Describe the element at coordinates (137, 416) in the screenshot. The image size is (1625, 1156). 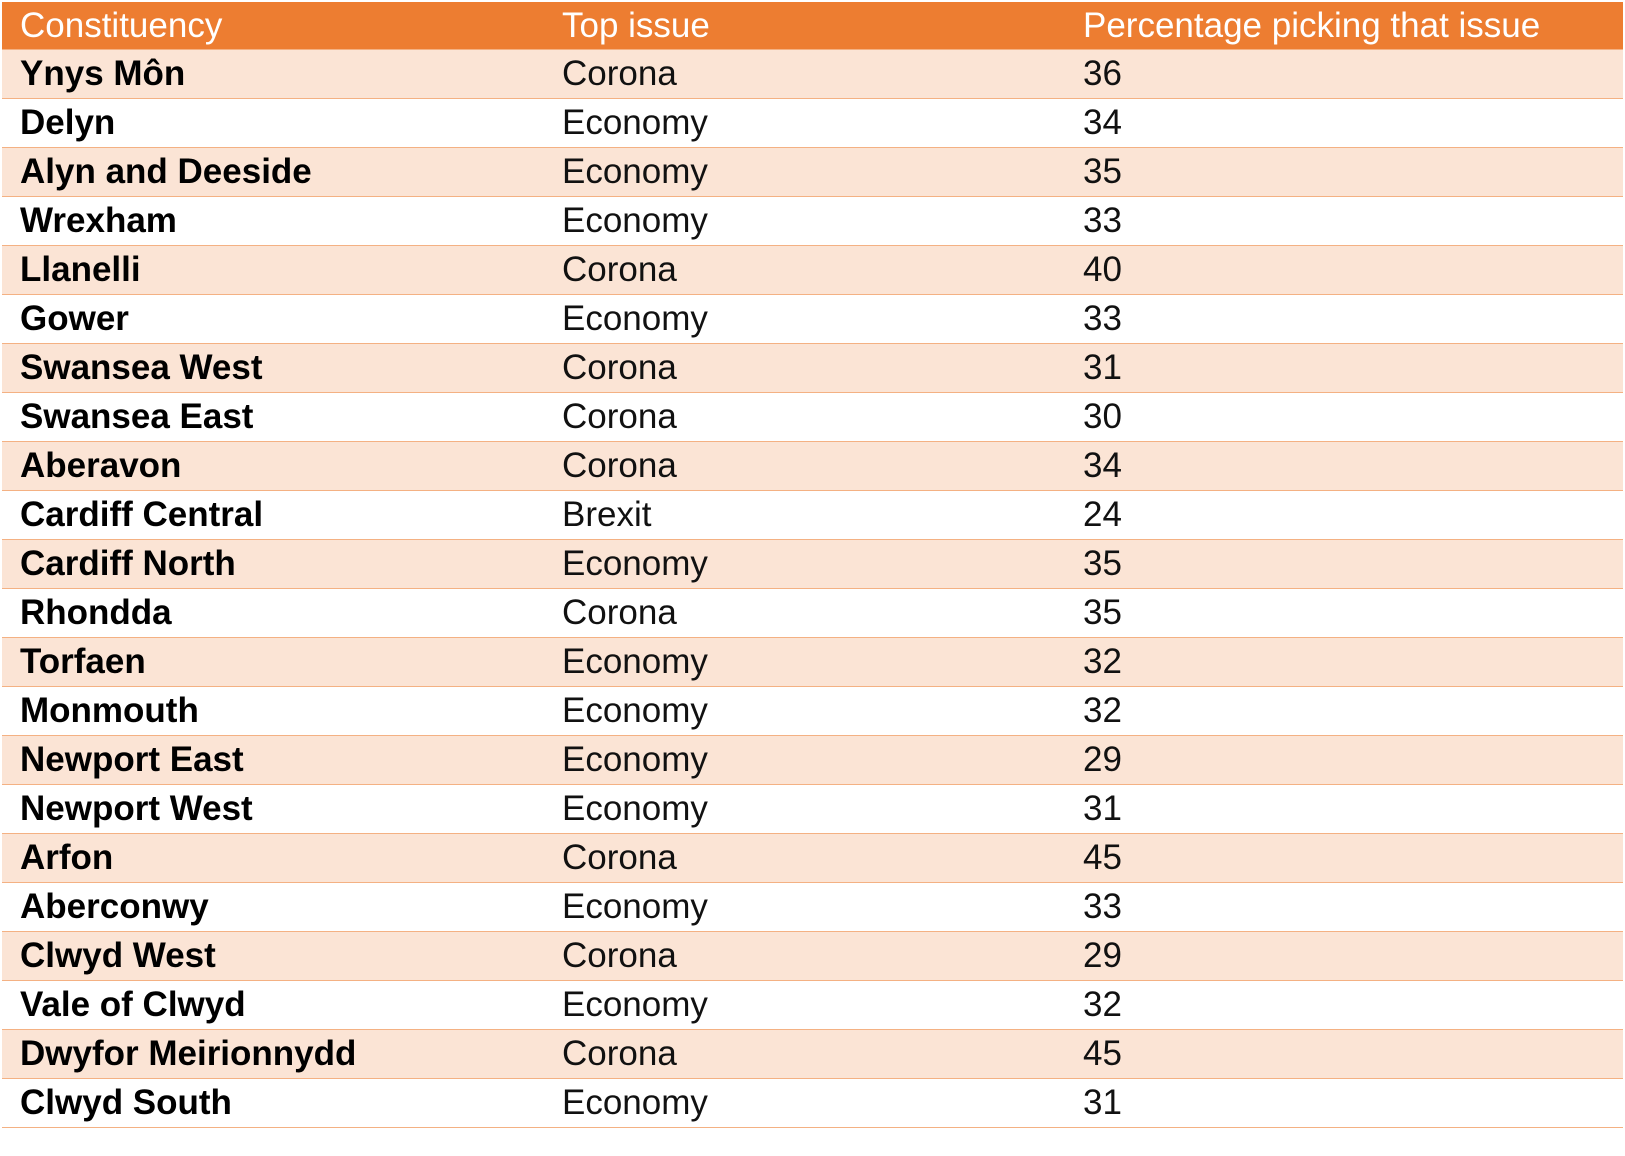
I see `constituency-cell: Swansea East` at that location.